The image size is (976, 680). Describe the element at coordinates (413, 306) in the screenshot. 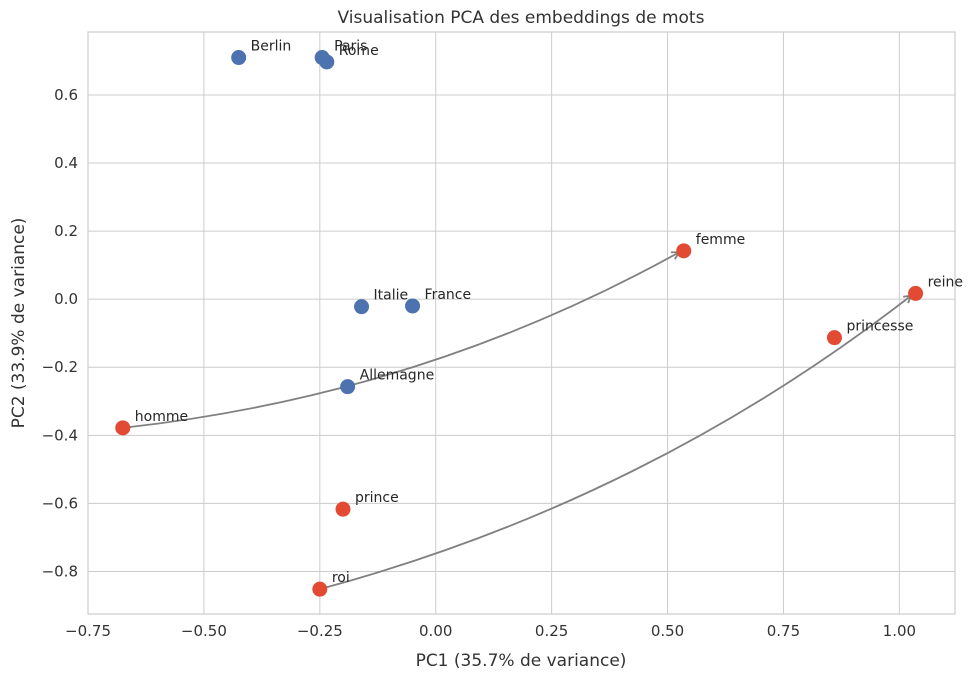

I see `point-France` at that location.